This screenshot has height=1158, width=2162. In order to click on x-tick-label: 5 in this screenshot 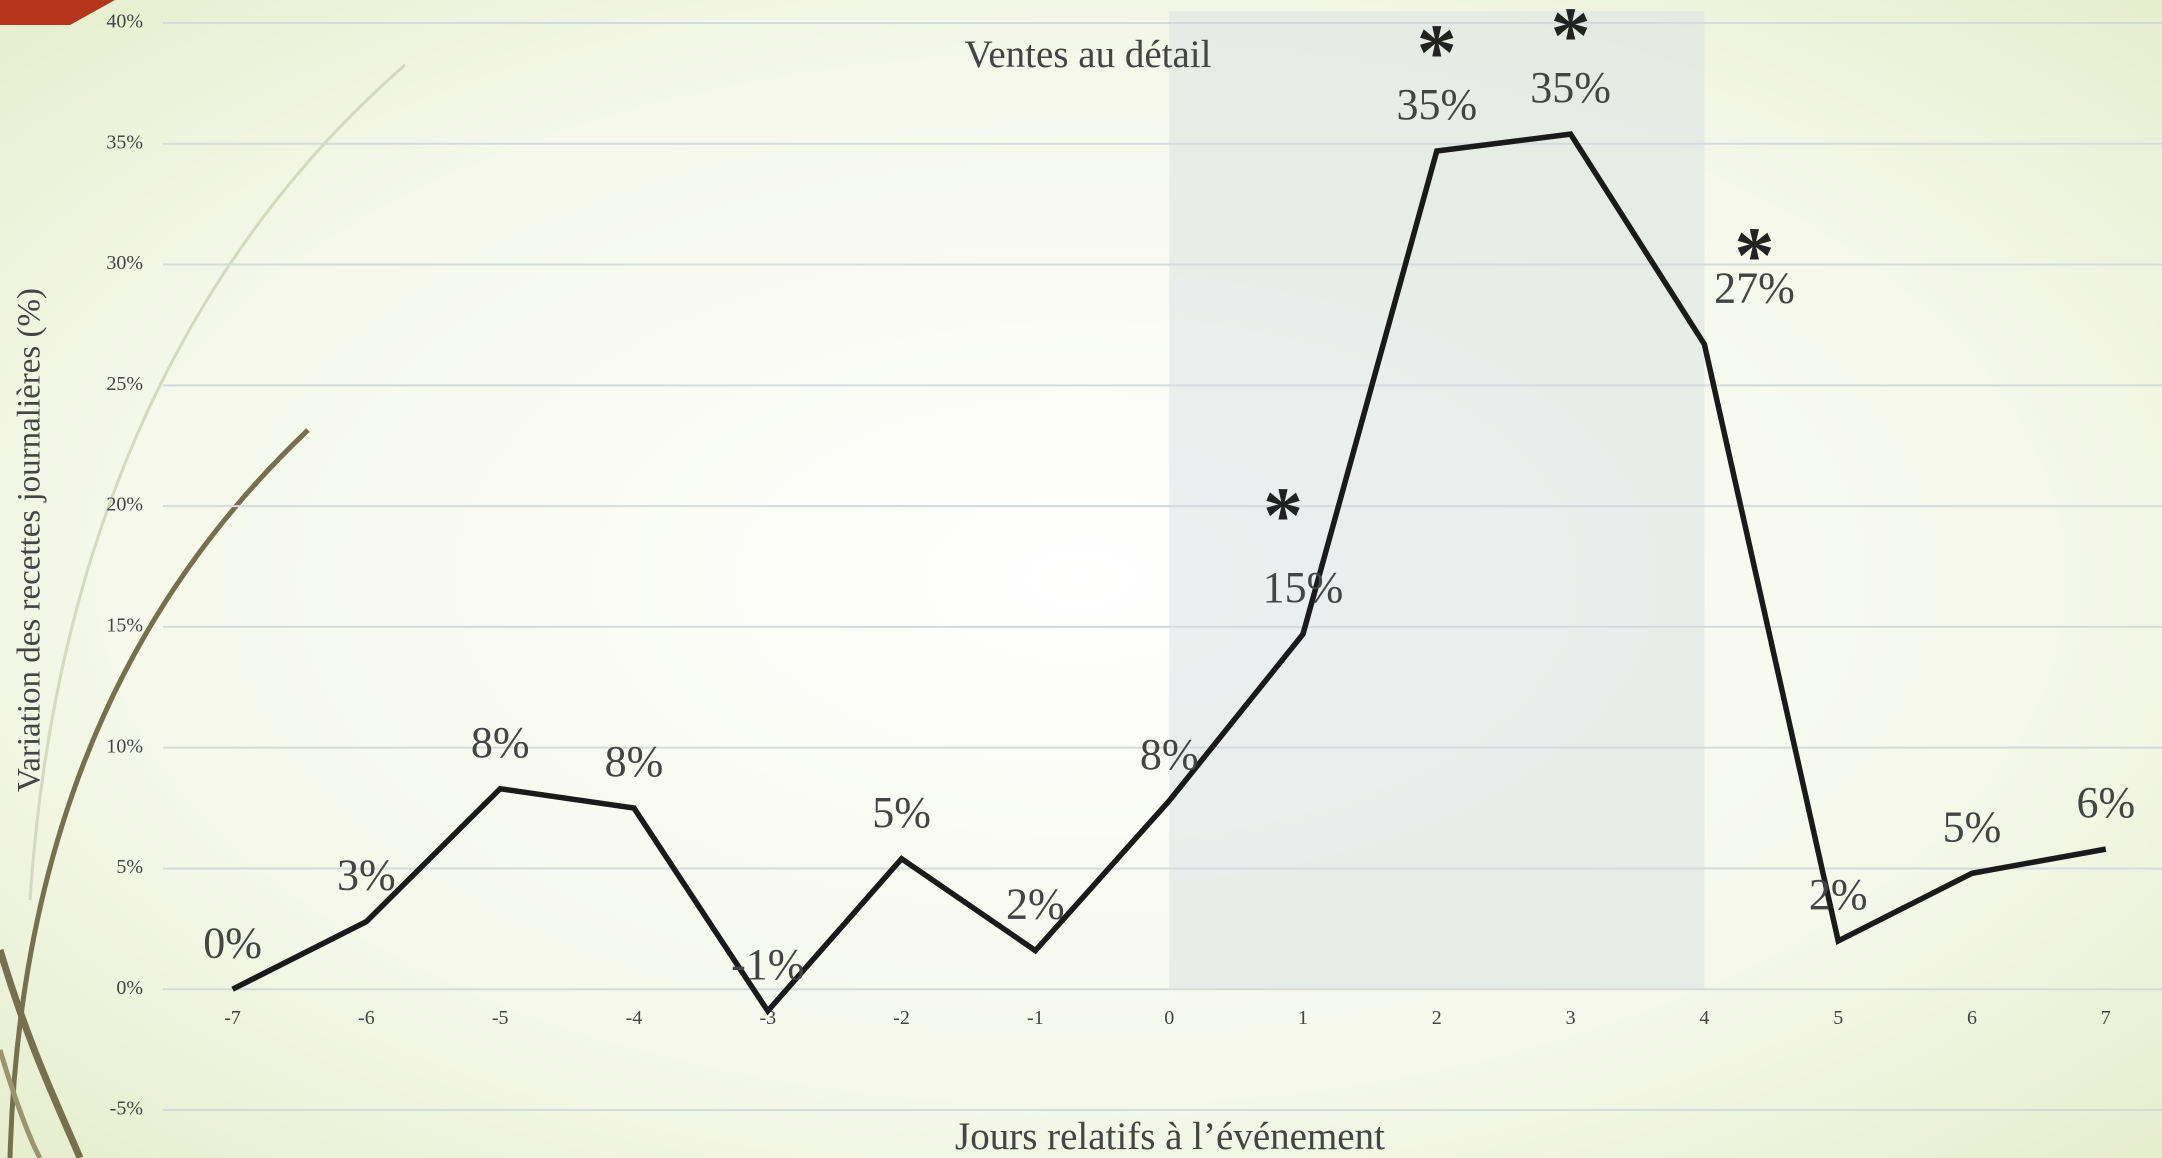, I will do `click(1838, 1018)`.